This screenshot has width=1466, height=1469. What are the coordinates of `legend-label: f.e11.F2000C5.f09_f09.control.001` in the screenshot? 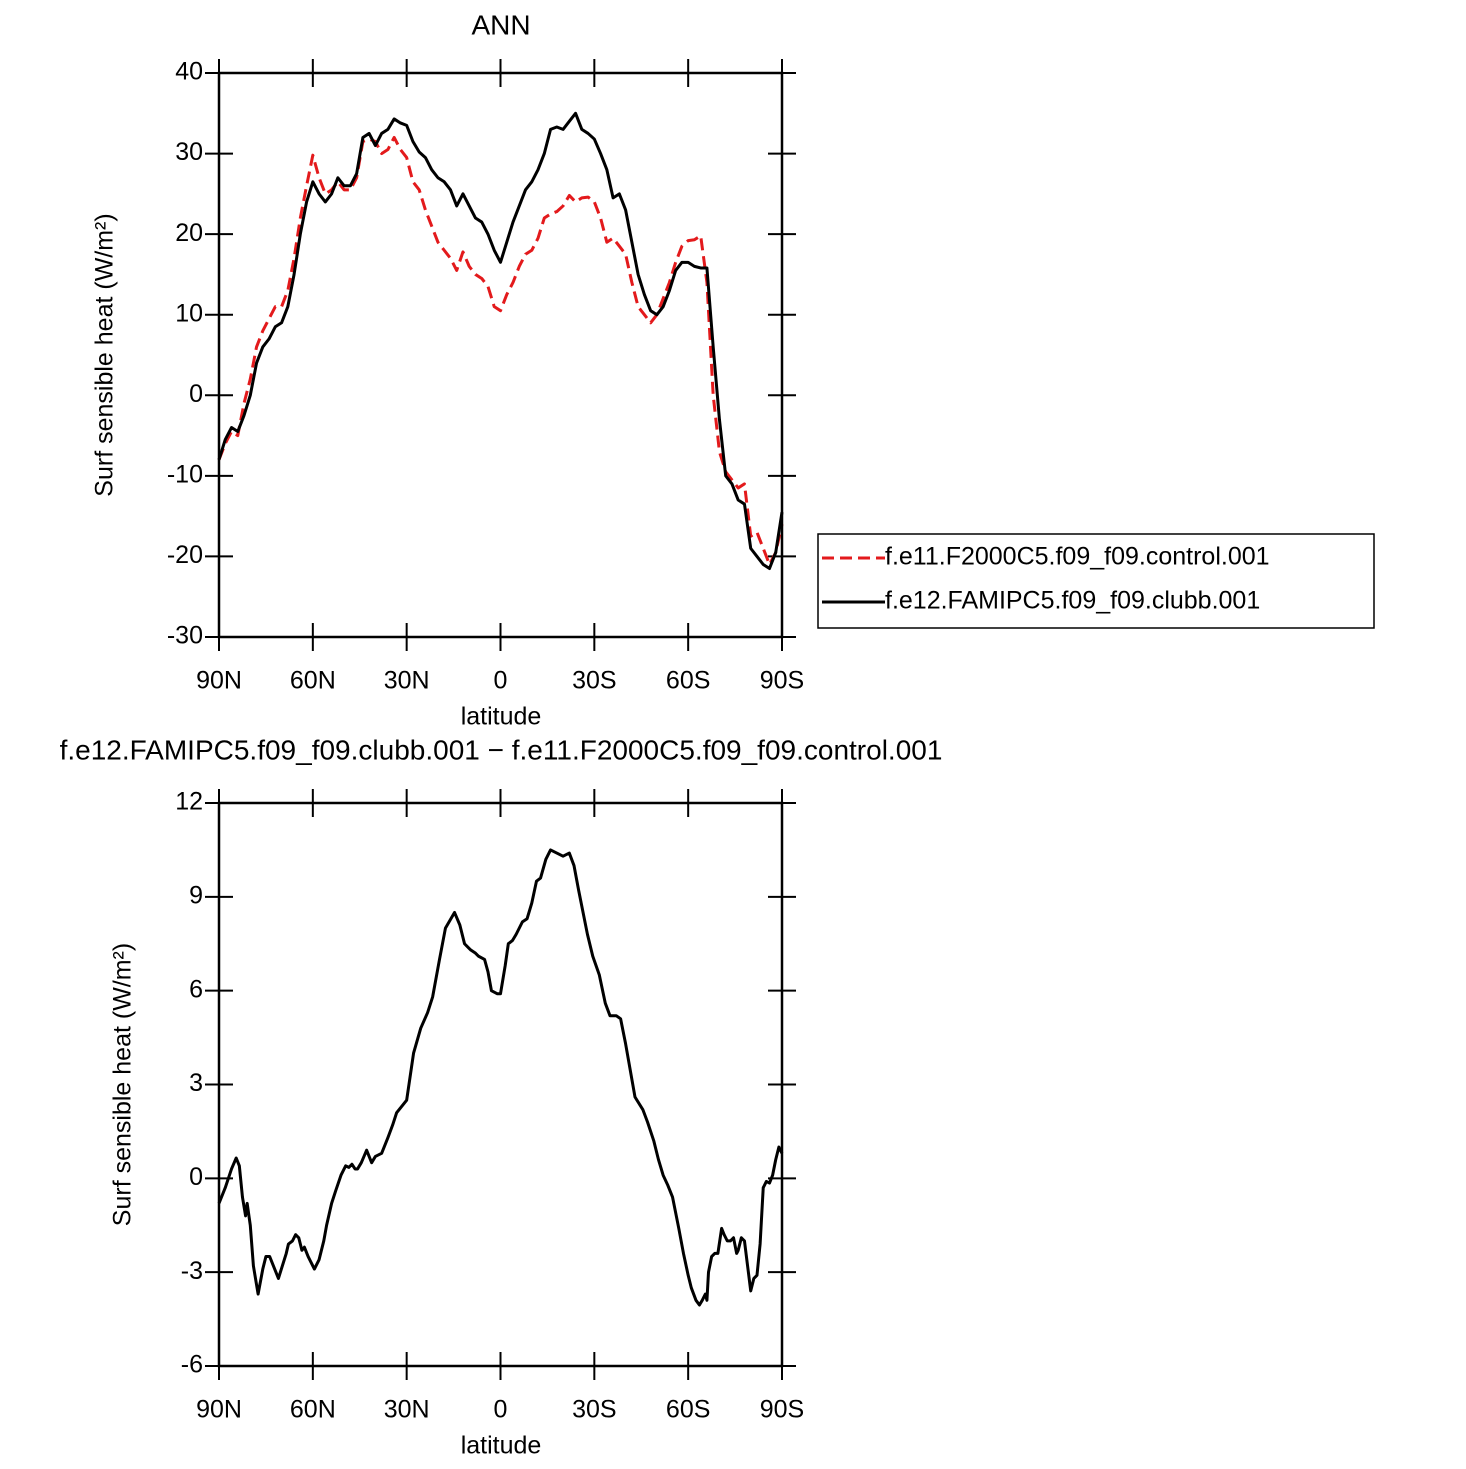 It's located at (1077, 557).